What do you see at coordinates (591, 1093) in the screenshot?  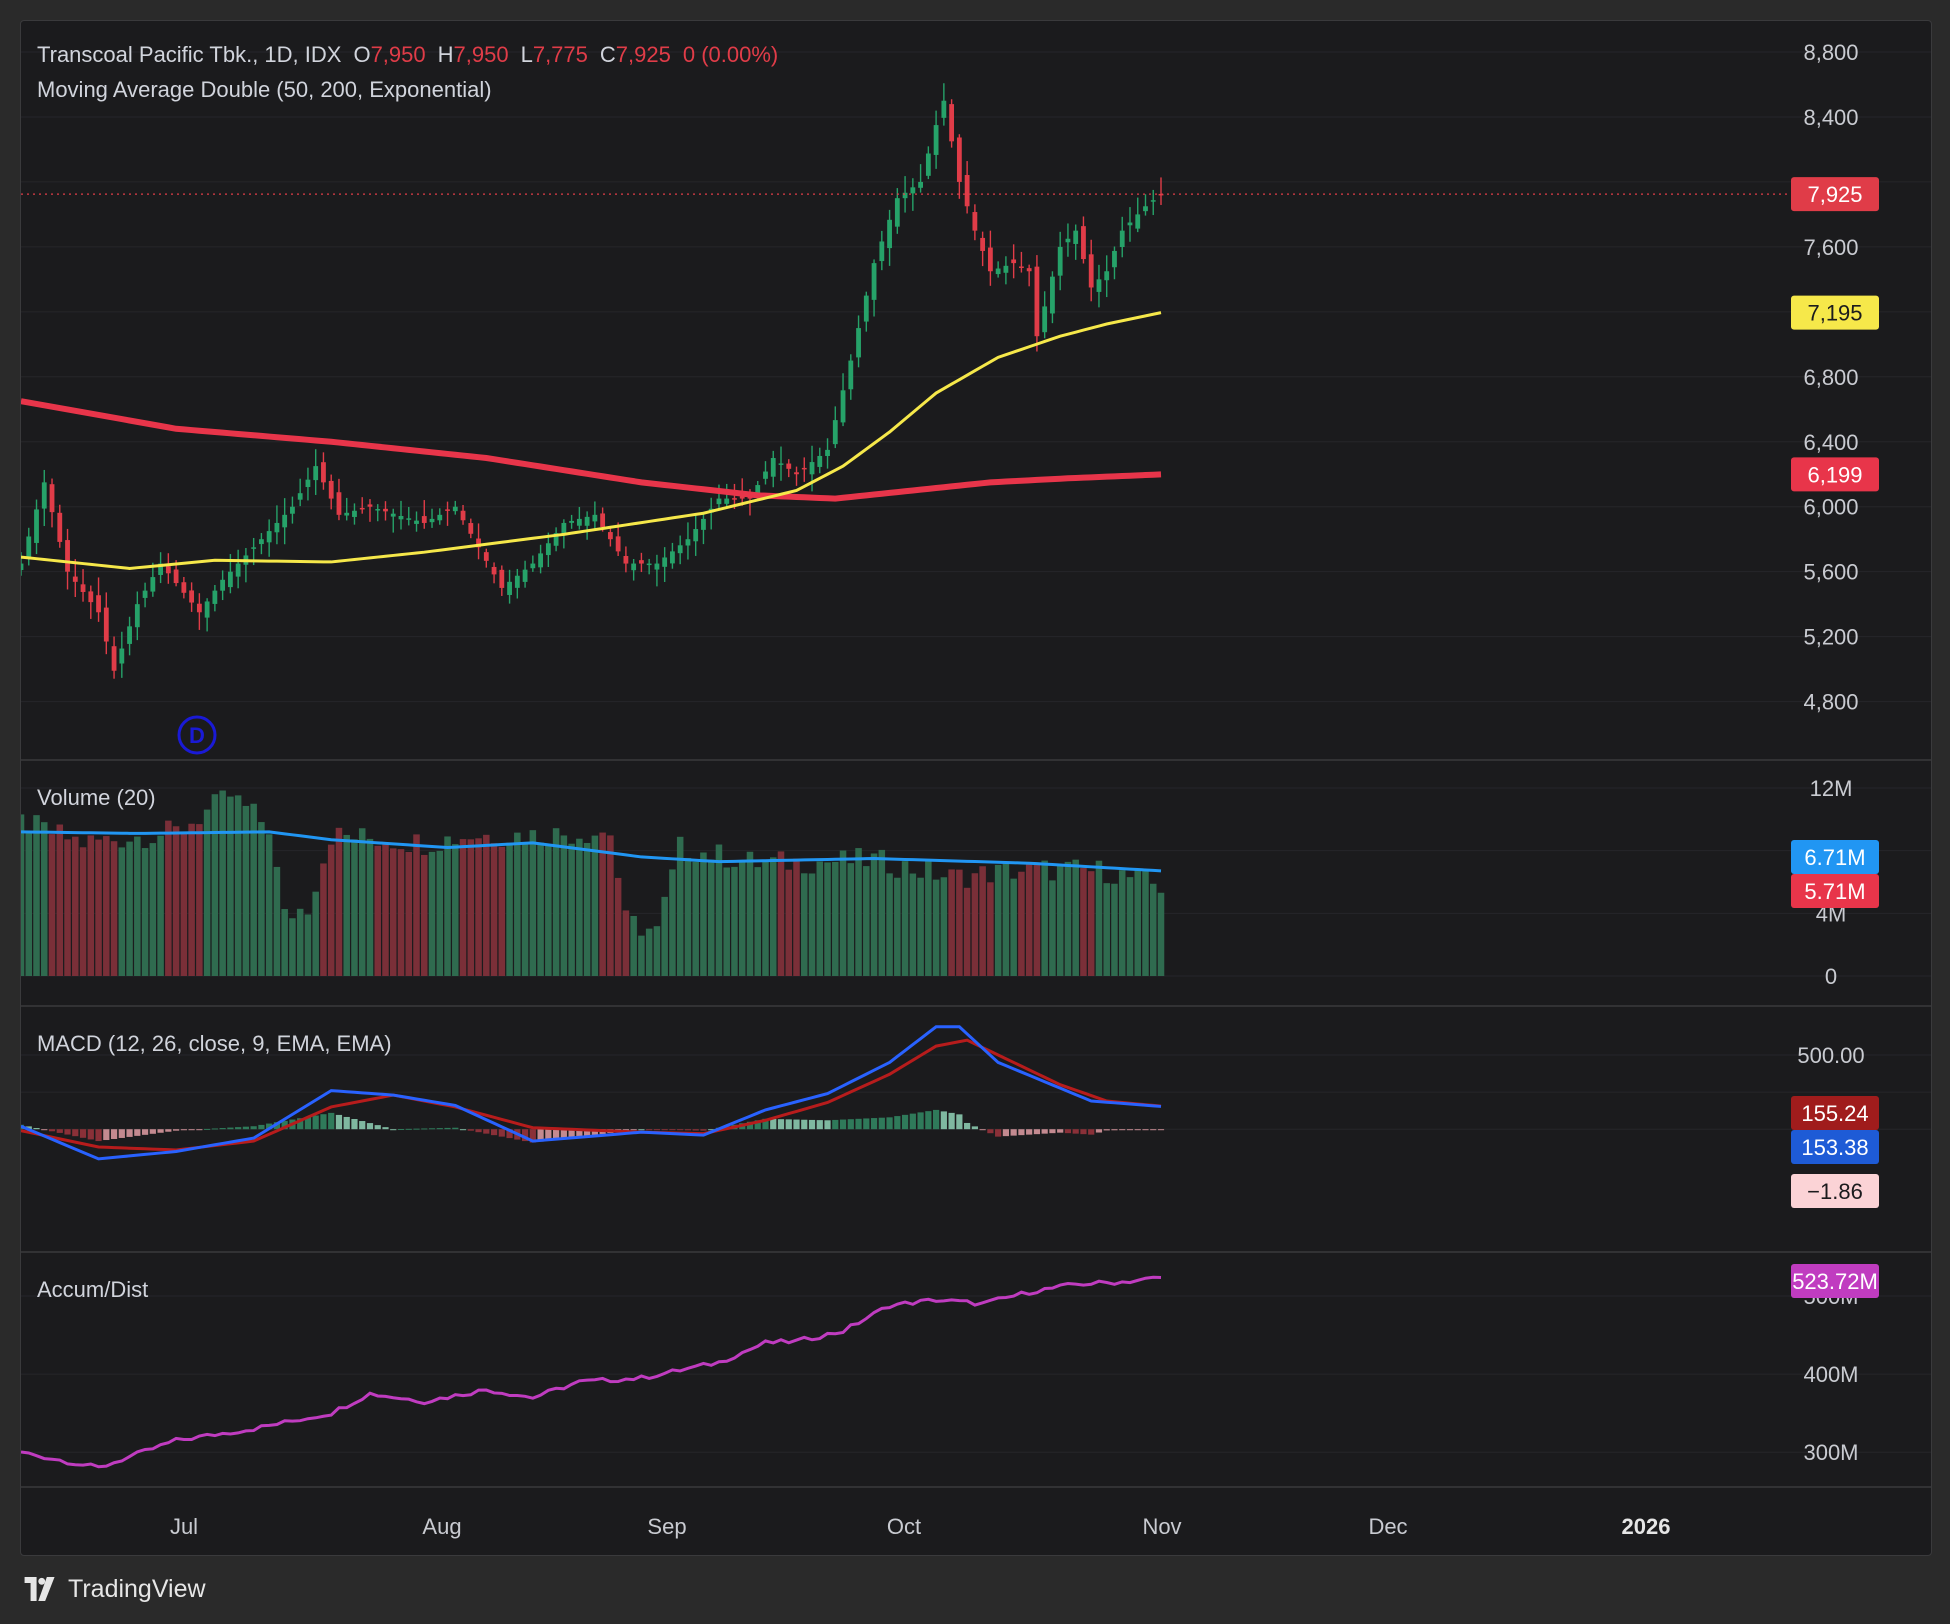 I see `macd-line` at bounding box center [591, 1093].